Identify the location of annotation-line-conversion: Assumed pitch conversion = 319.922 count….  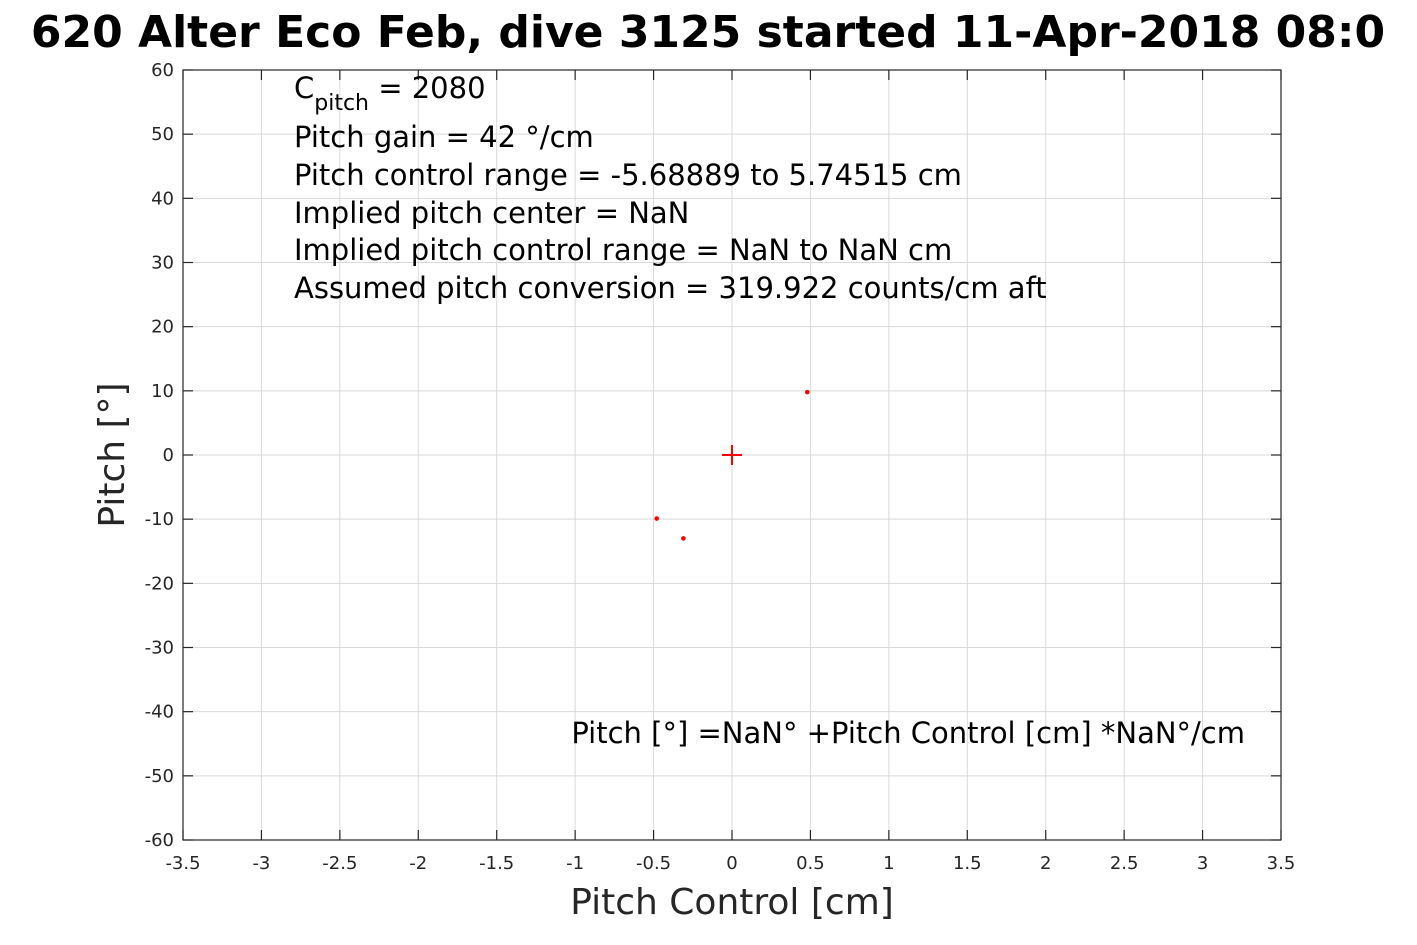
(670, 288).